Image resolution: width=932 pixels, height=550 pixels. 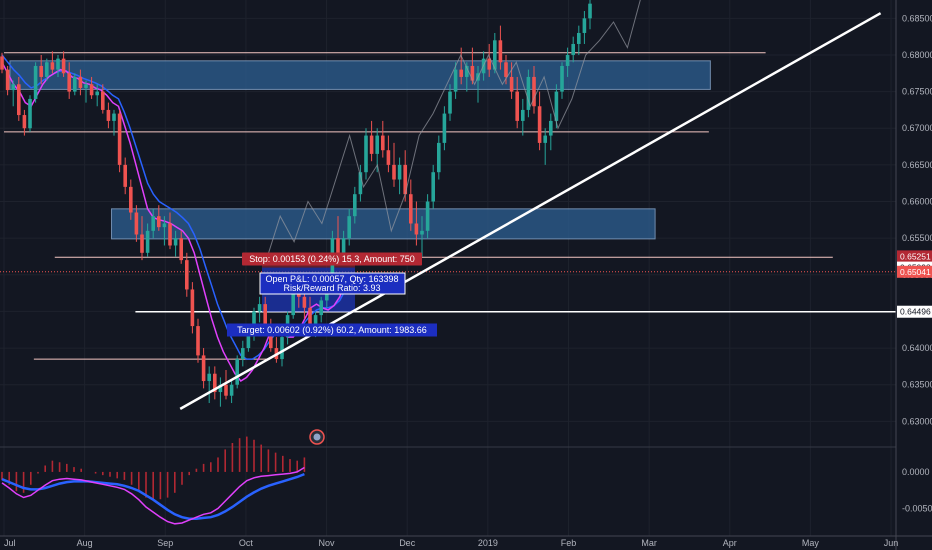 What do you see at coordinates (317, 437) in the screenshot?
I see `event-icon-group` at bounding box center [317, 437].